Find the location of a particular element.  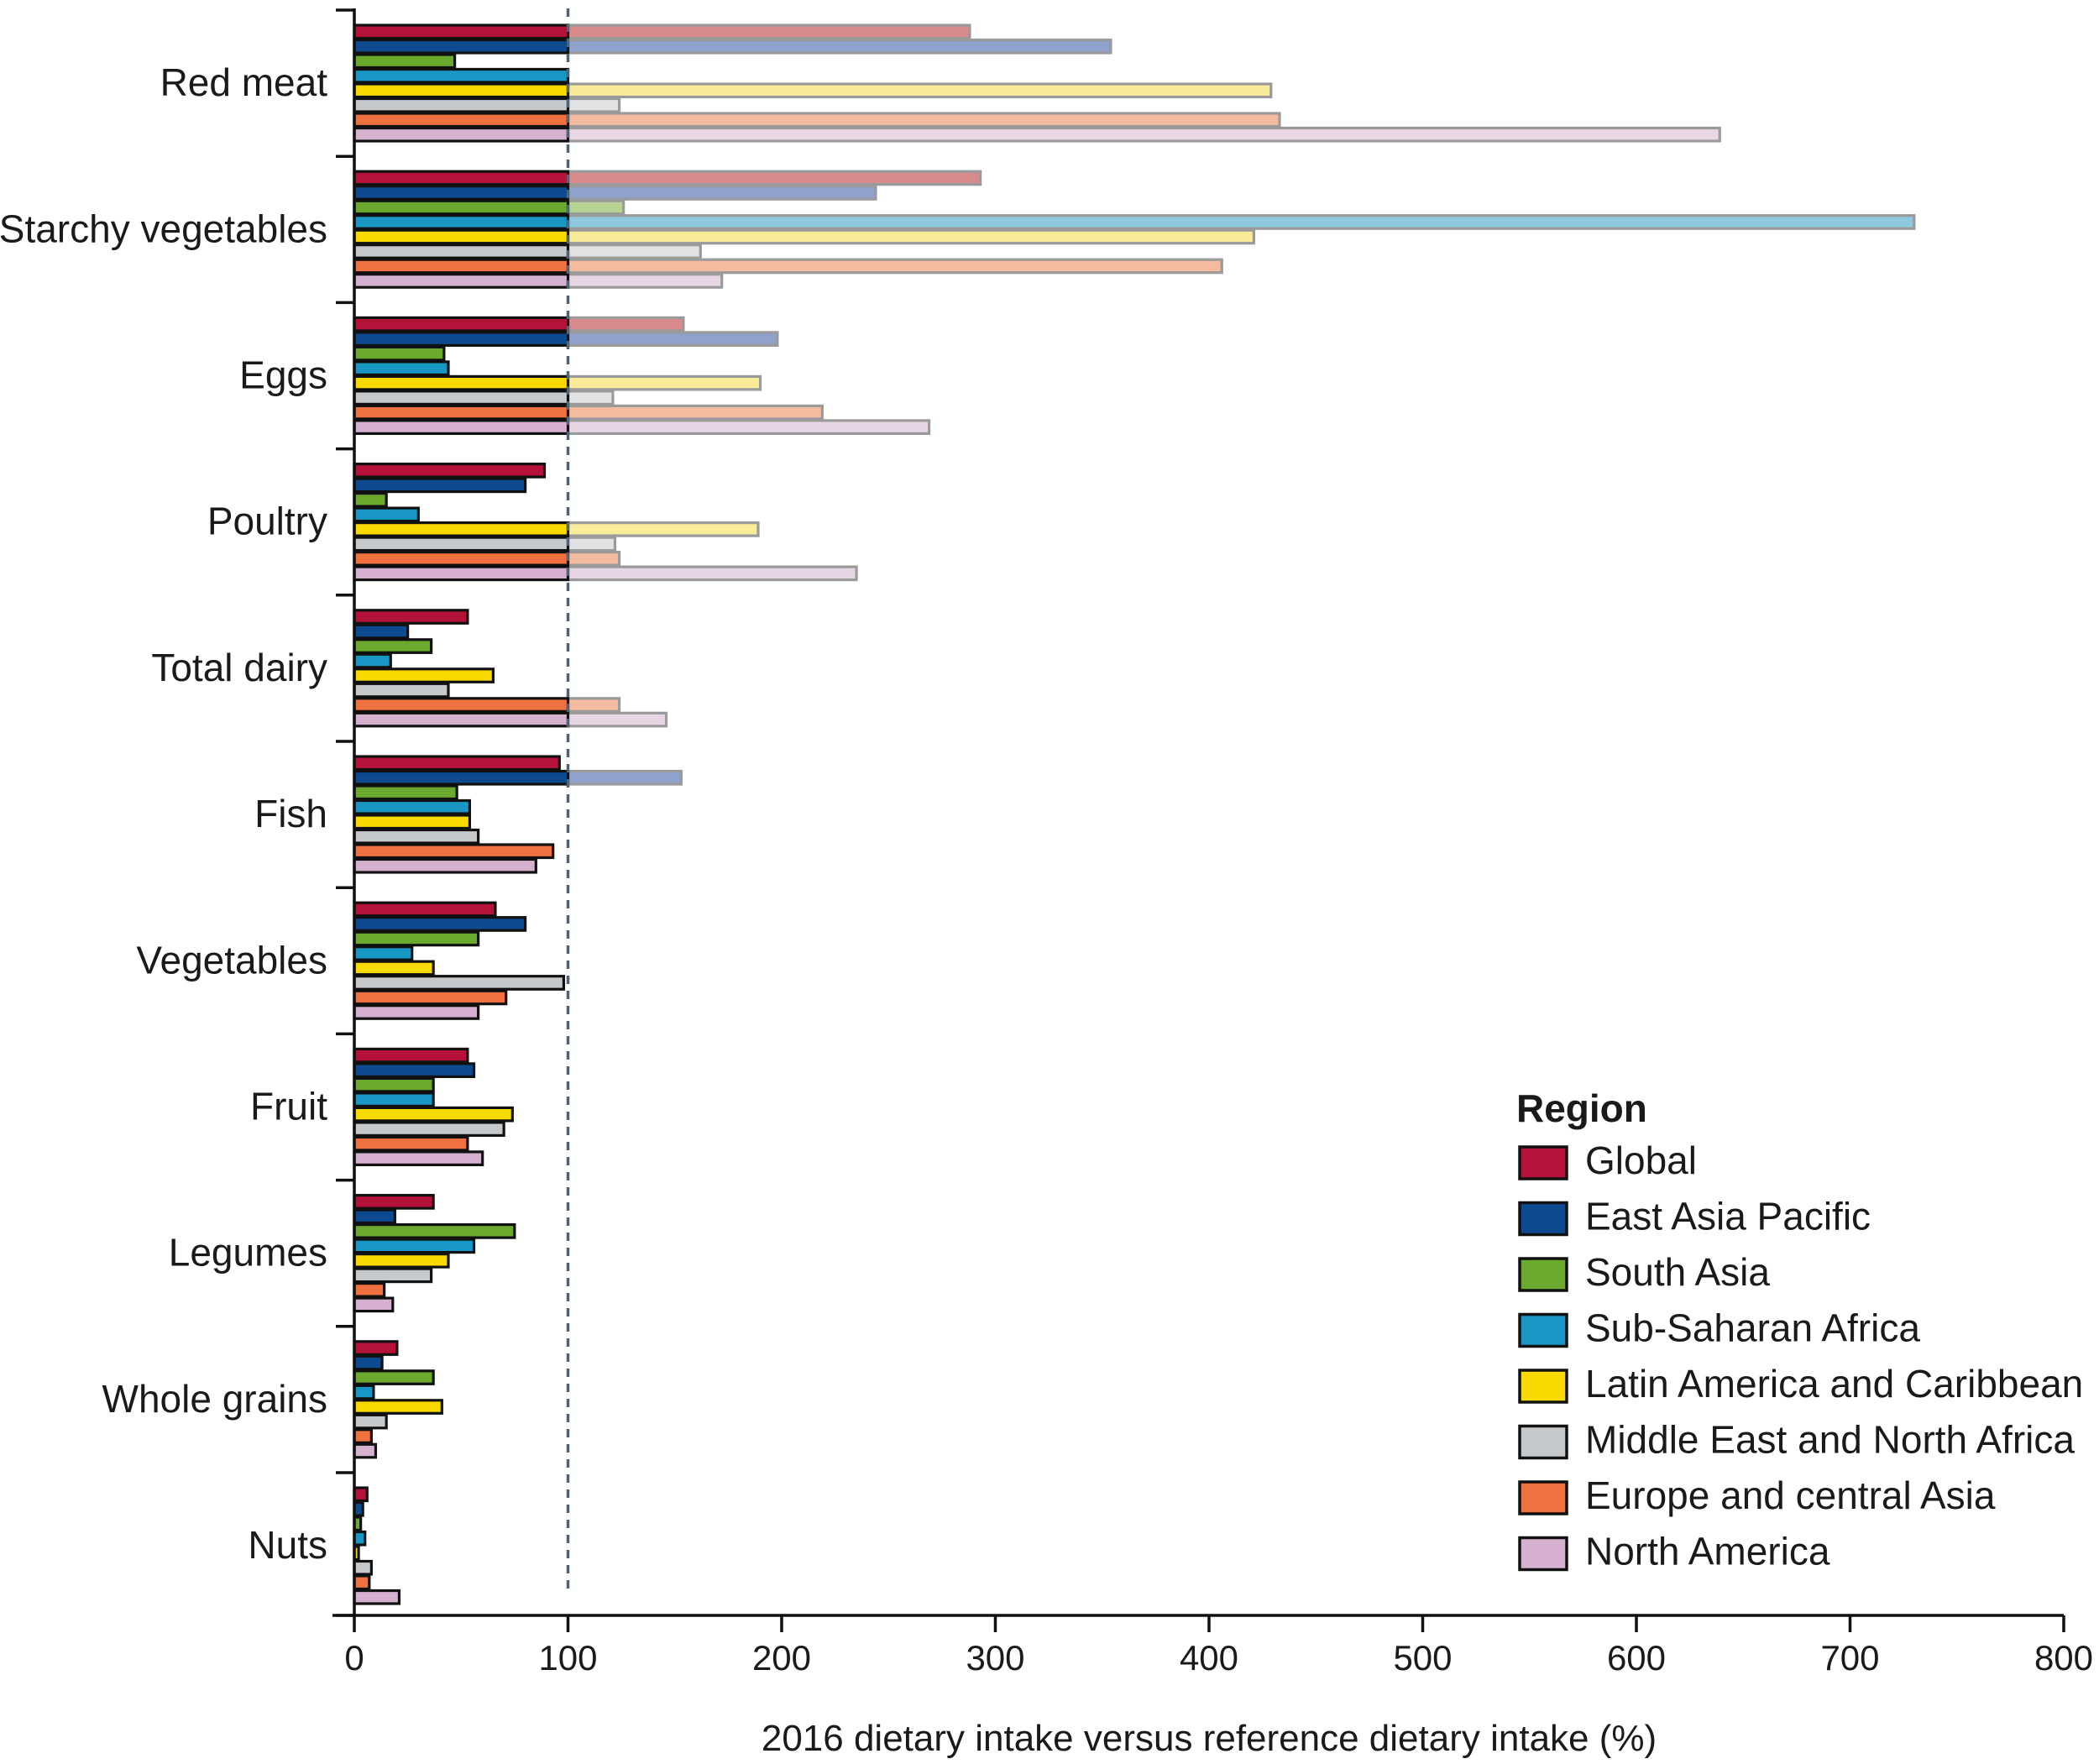

legend-label-latin-america-and-caribbean: Latin America and Caribbean is located at coordinates (1834, 1383).